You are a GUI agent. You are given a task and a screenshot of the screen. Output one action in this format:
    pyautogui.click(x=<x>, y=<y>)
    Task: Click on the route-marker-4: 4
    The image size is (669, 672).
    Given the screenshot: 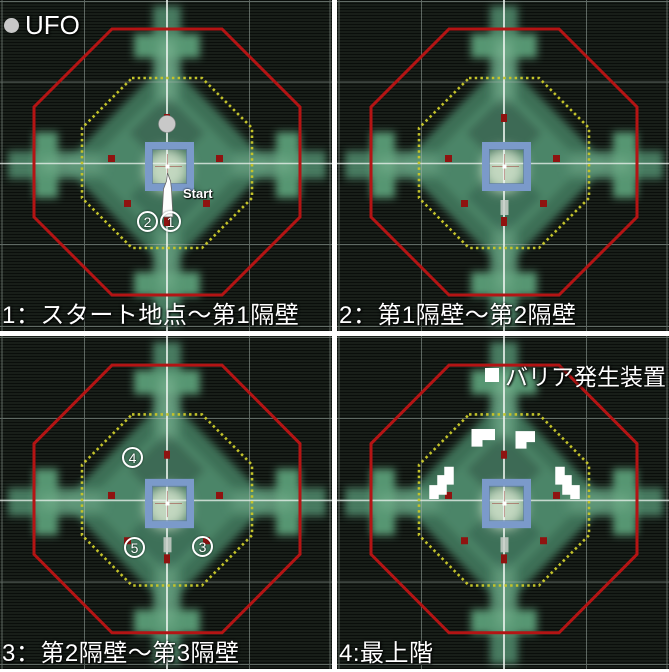 What is the action you would take?
    pyautogui.click(x=132, y=457)
    